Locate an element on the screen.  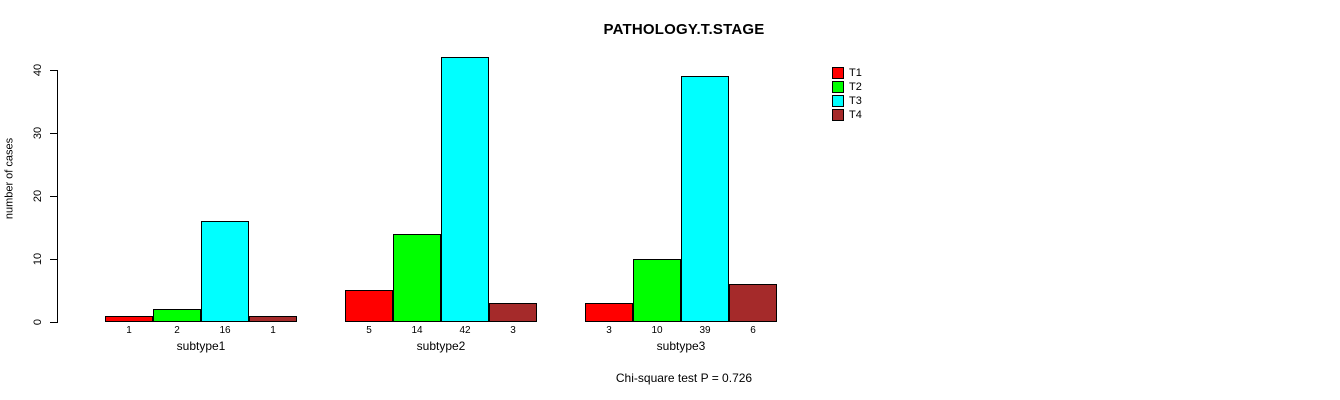
y-tick-label: 40 is located at coordinates (38, 70).